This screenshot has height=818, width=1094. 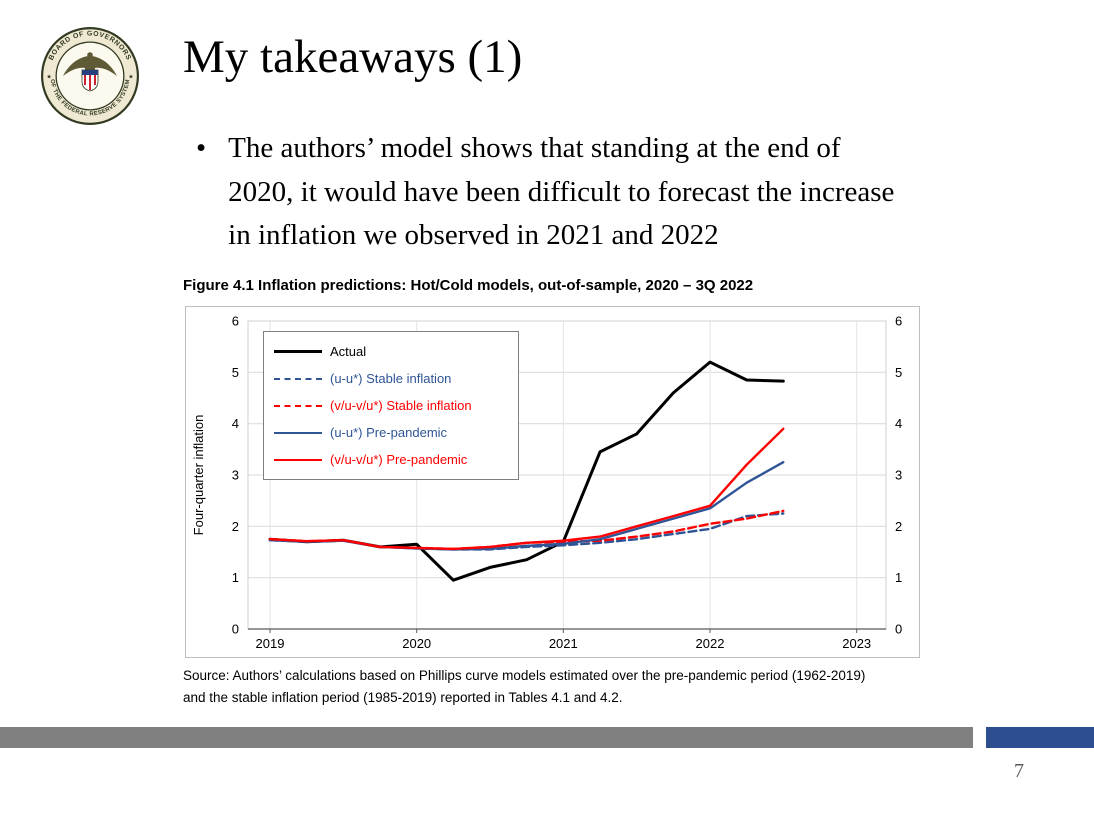 What do you see at coordinates (898, 372) in the screenshot?
I see `y-tick-label-right: 5` at bounding box center [898, 372].